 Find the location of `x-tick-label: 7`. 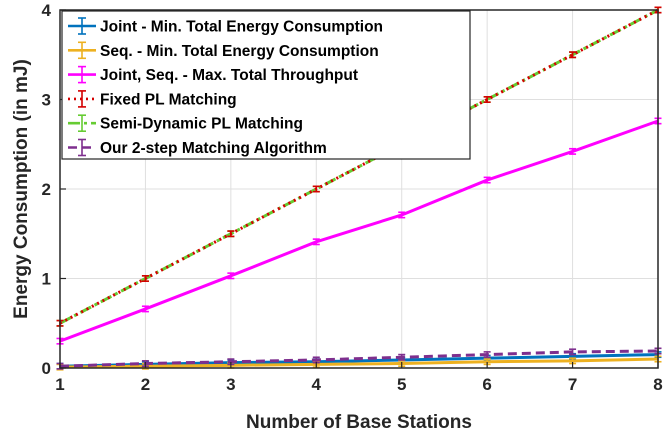

x-tick-label: 7 is located at coordinates (572, 384).